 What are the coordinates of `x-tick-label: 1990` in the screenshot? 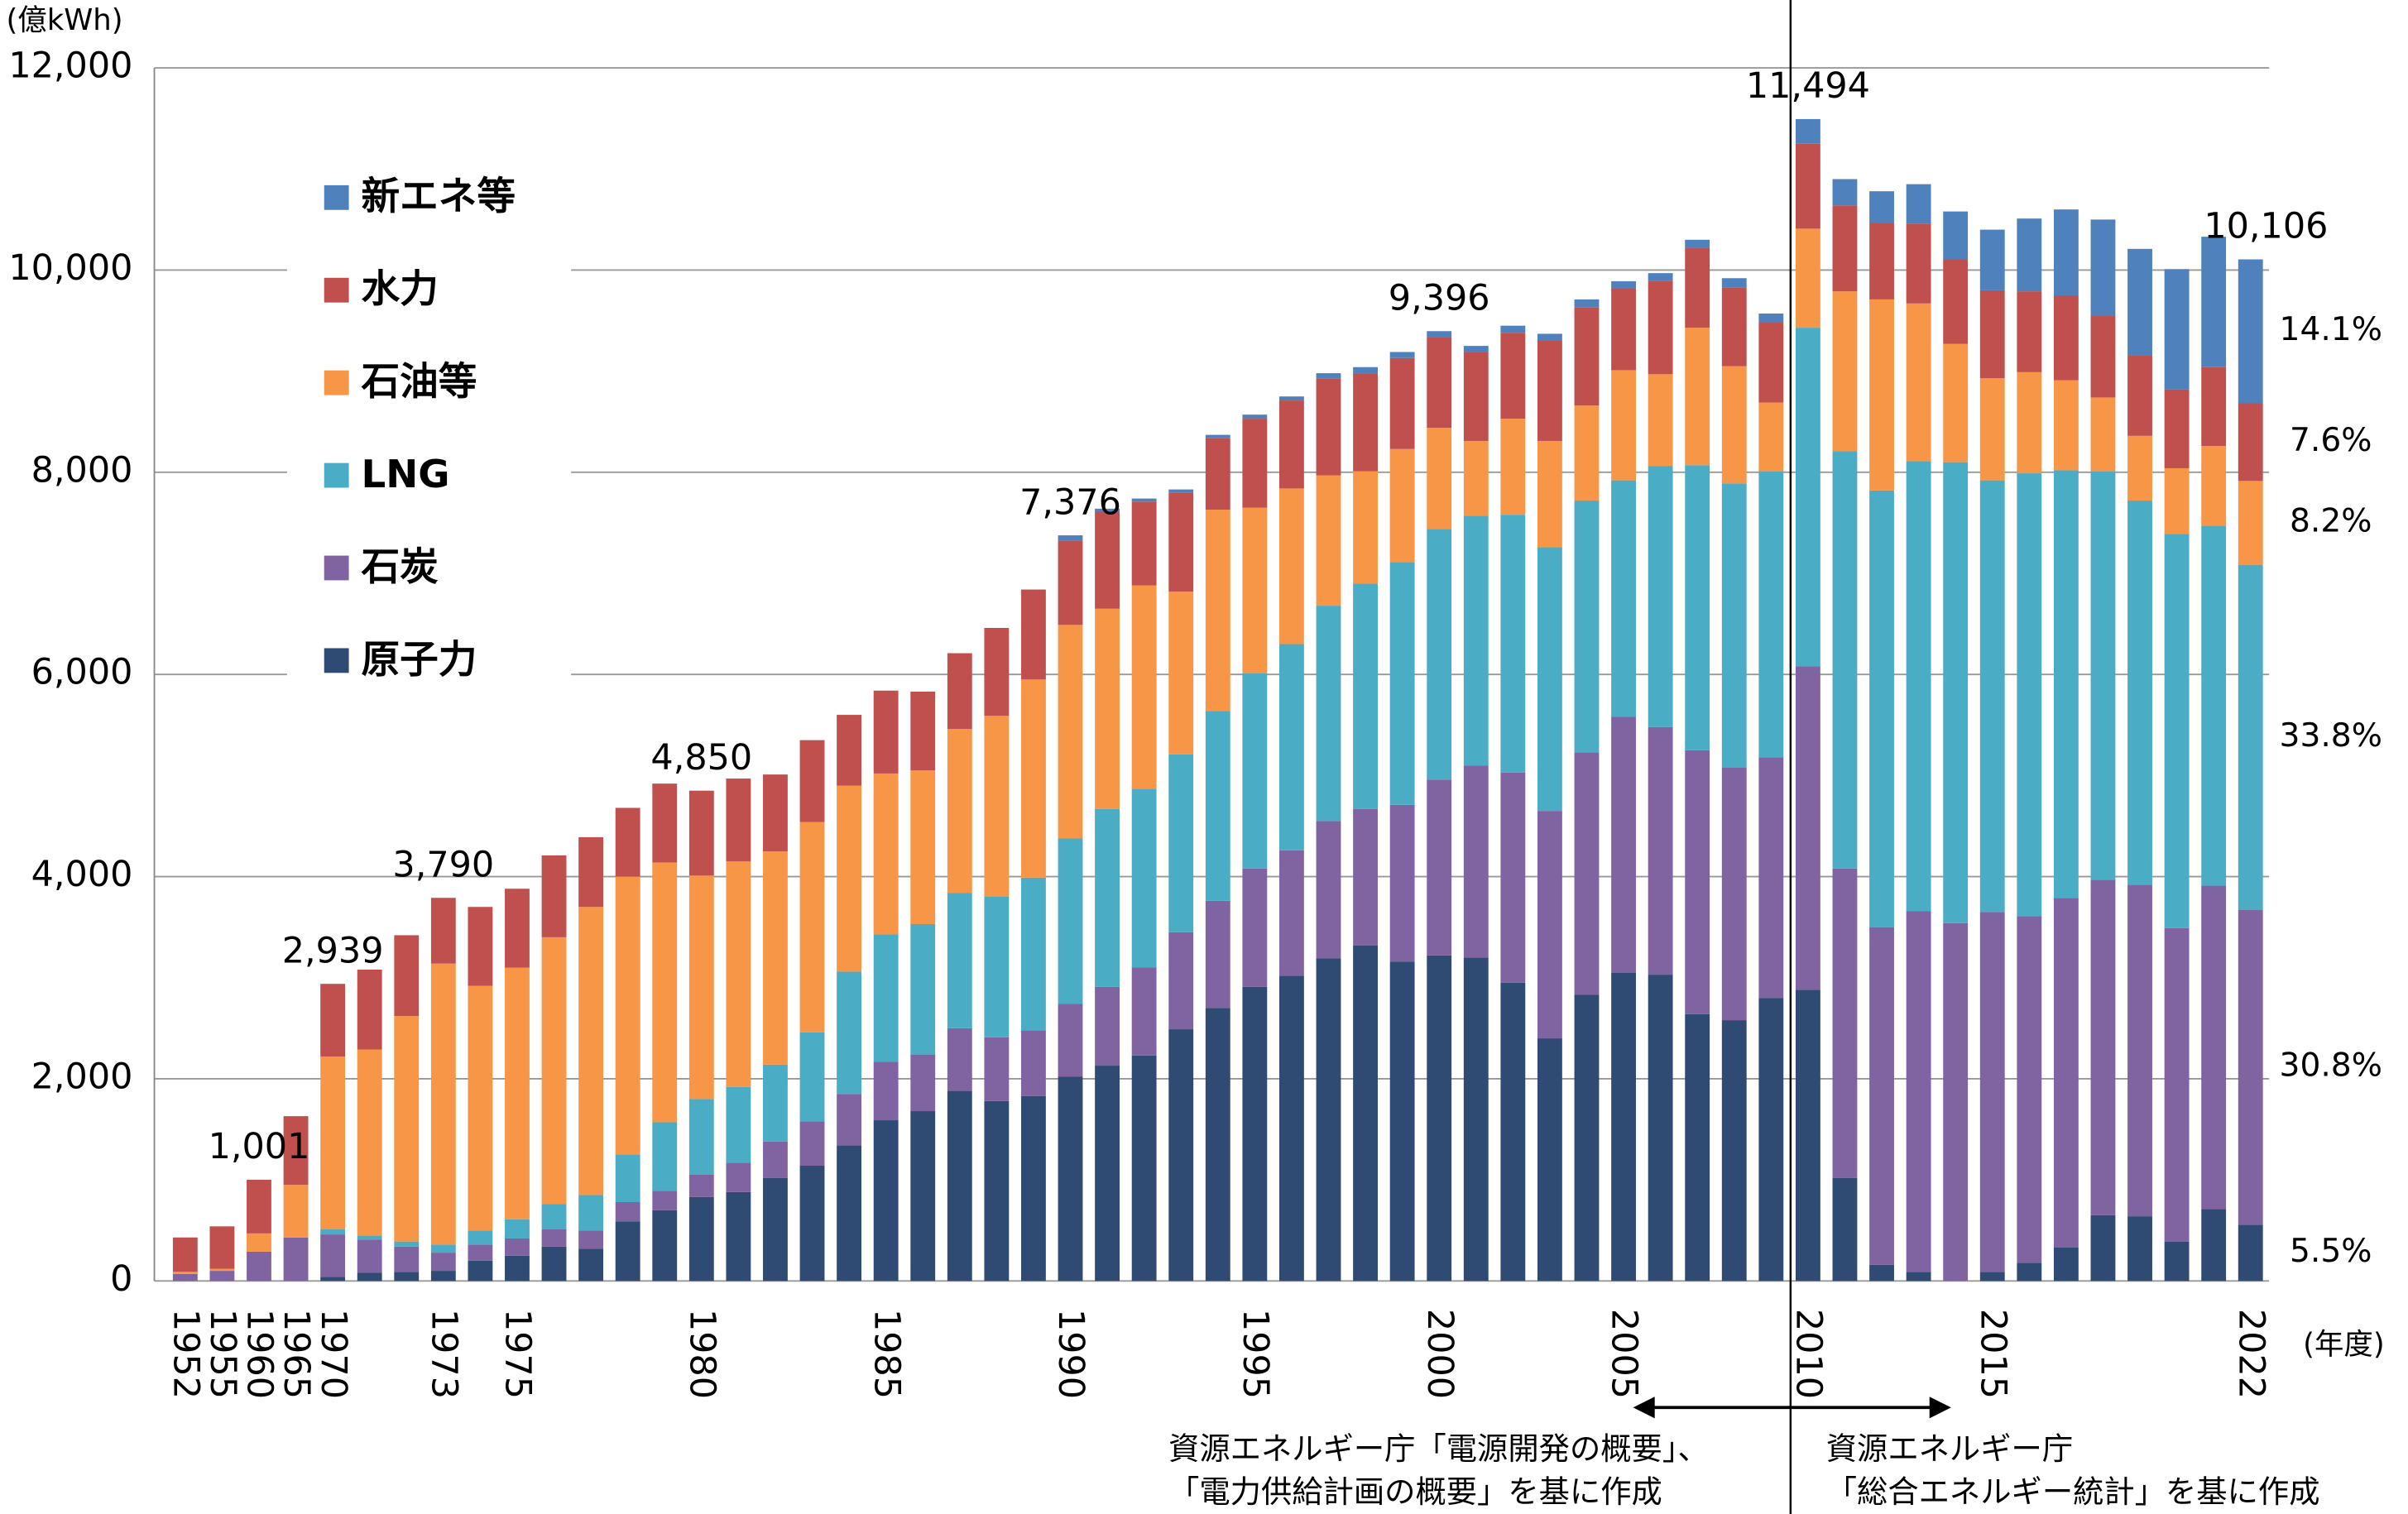 It's located at (1070, 1354).